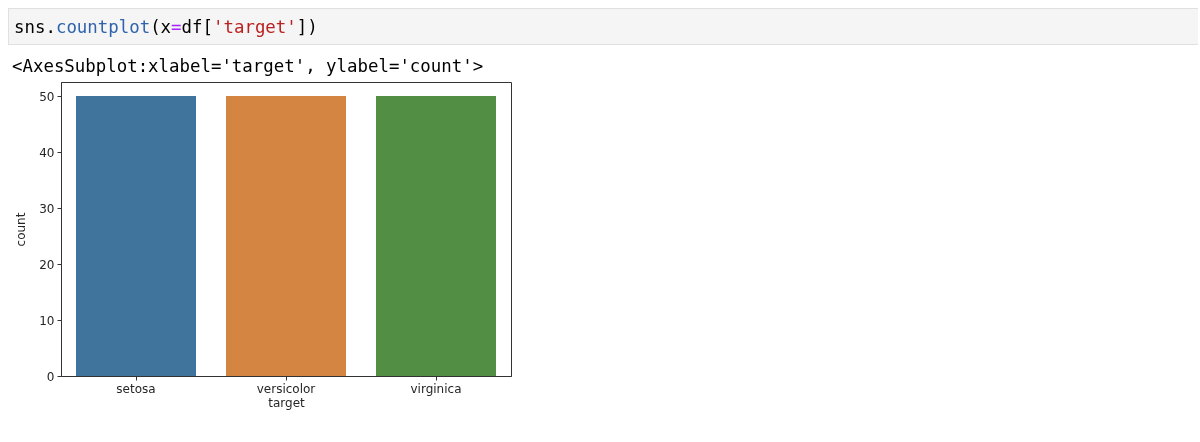 The width and height of the screenshot is (1200, 442). What do you see at coordinates (166, 27) in the screenshot?
I see `text: sns.countplot(x=df['target'])` at bounding box center [166, 27].